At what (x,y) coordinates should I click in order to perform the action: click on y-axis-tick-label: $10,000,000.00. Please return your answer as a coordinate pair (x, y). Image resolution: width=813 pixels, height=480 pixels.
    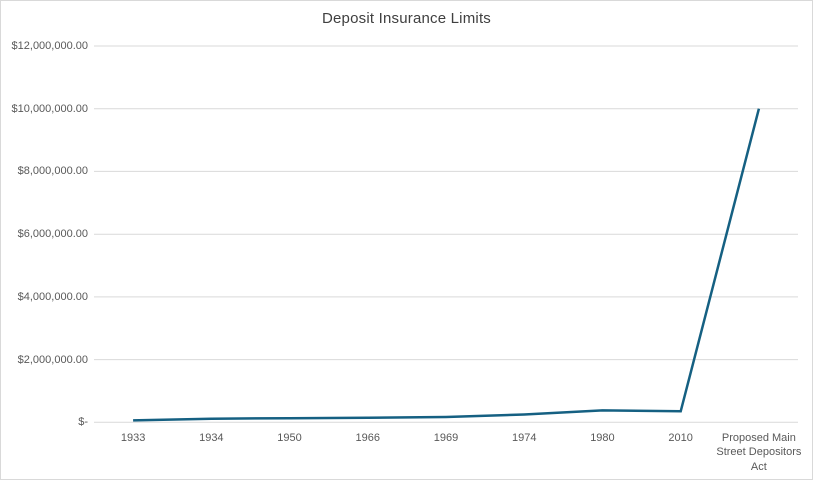
    Looking at the image, I should click on (49, 108).